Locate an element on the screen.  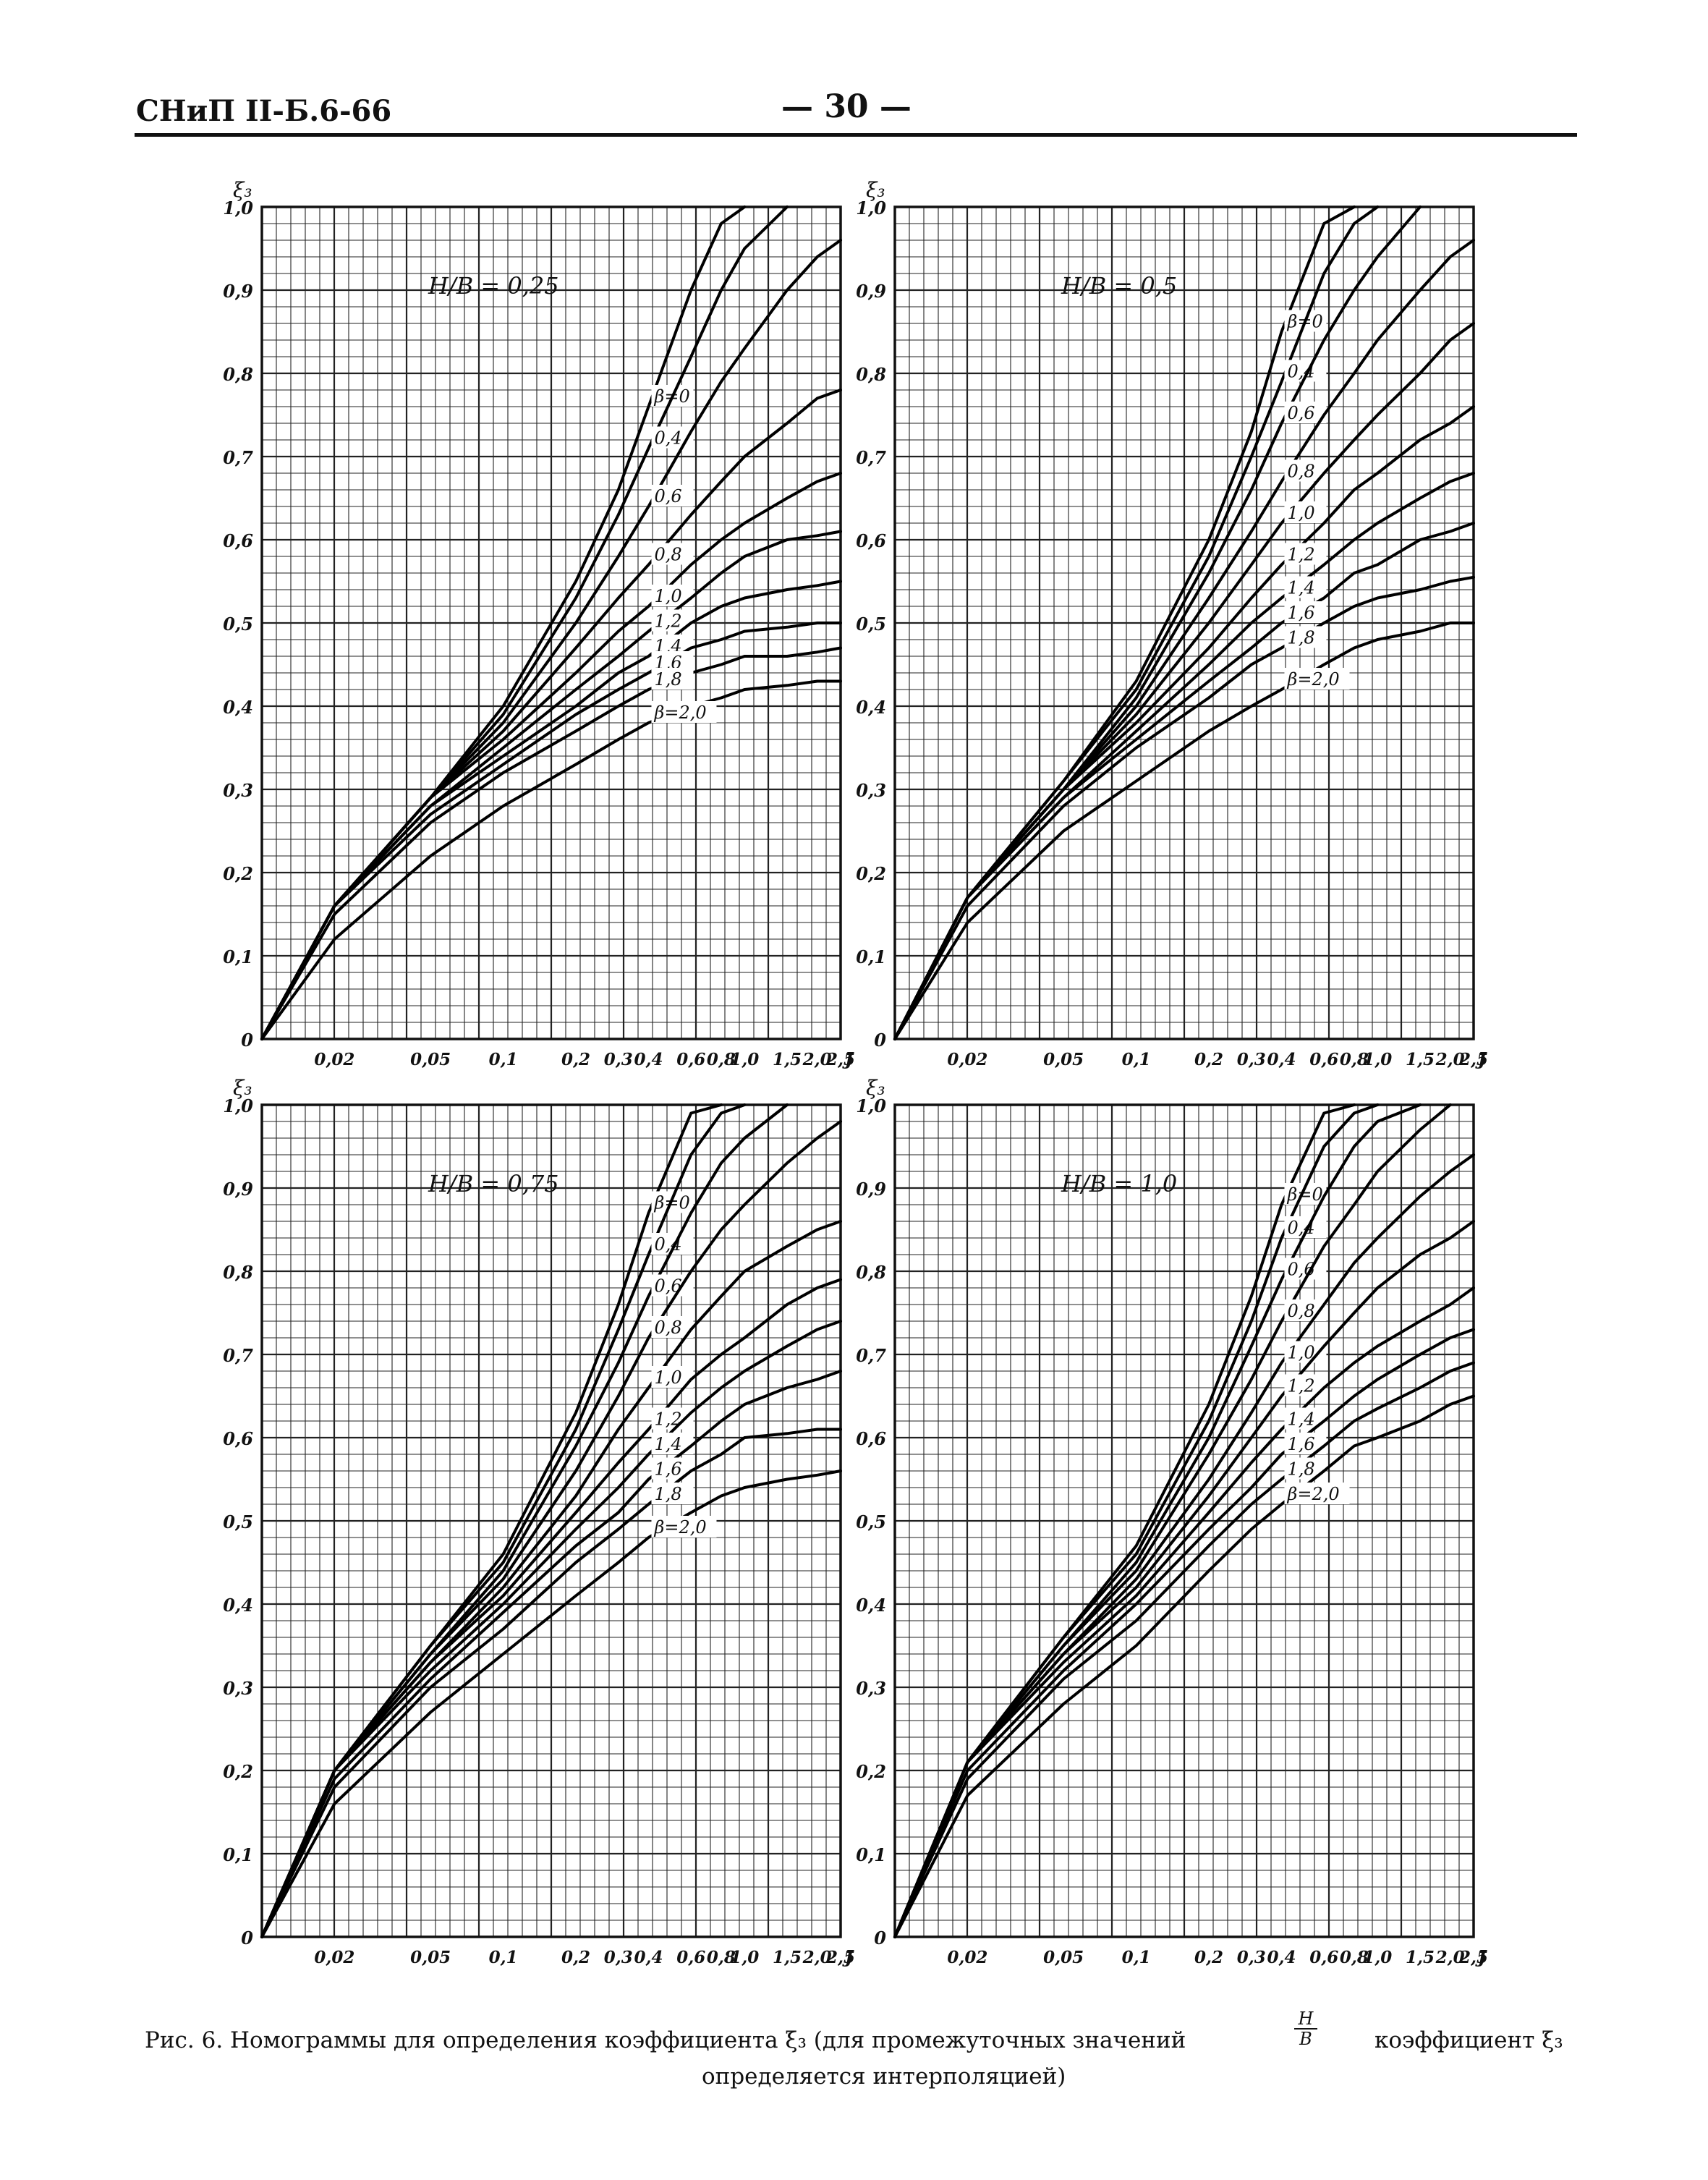
series-label: 1,6 is located at coordinates (668, 1469).